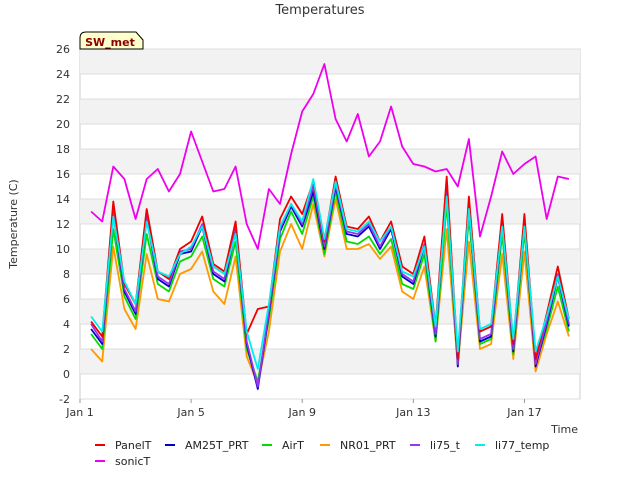  I want to click on x-axis-label: Time, so click(564, 429).